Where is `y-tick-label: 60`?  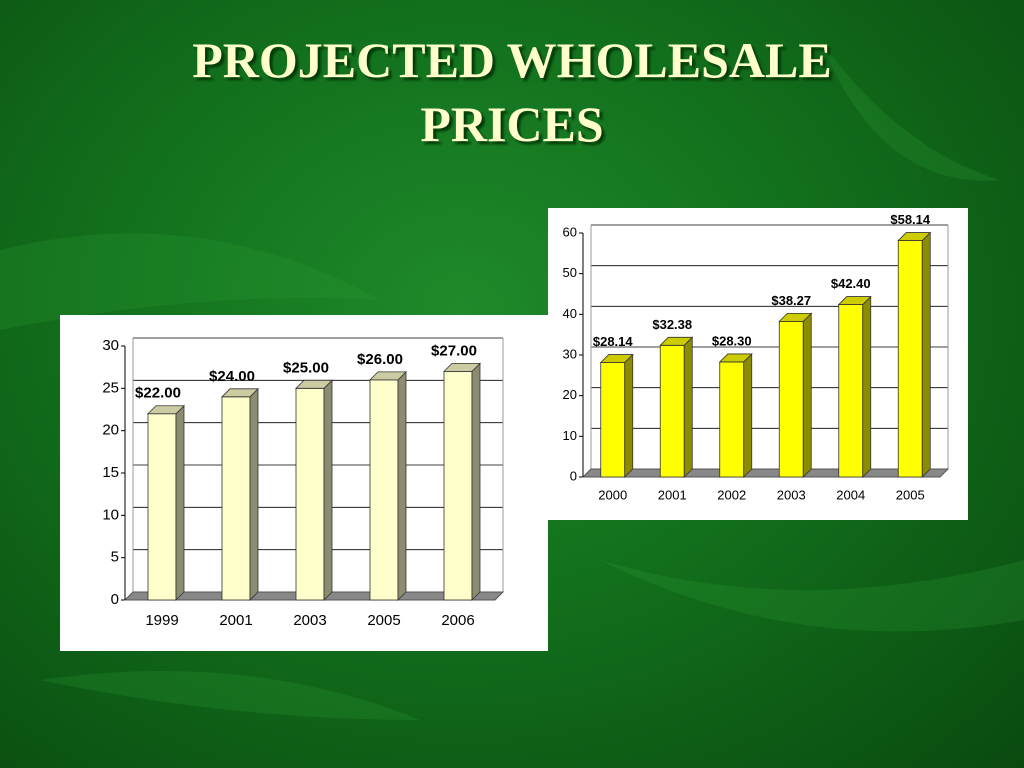 y-tick-label: 60 is located at coordinates (570, 231).